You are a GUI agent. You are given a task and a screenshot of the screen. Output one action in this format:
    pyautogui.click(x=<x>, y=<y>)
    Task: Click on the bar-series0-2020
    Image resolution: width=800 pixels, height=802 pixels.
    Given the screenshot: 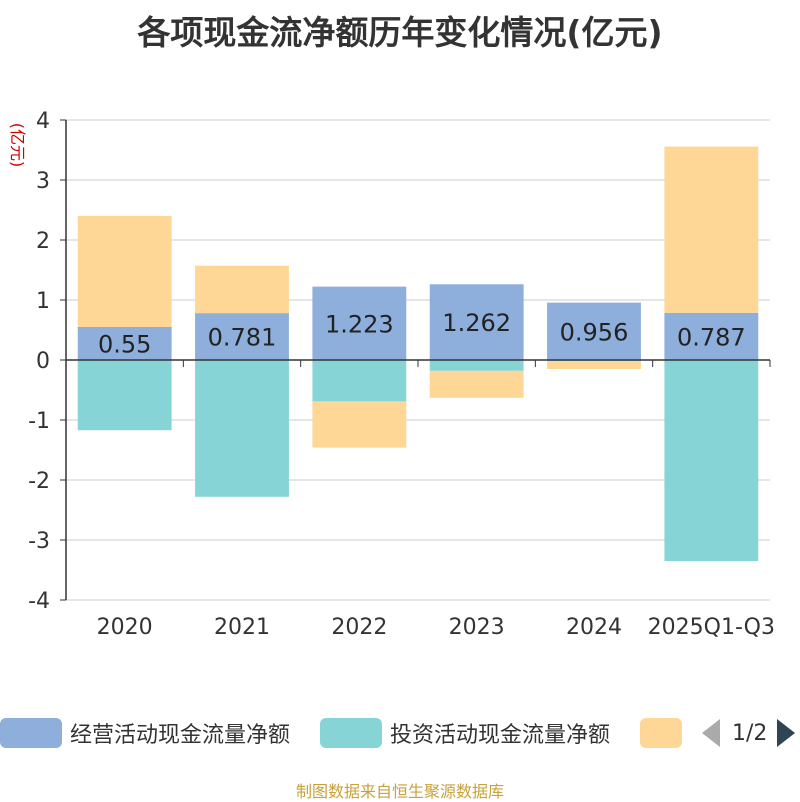 What is the action you would take?
    pyautogui.click(x=124, y=343)
    